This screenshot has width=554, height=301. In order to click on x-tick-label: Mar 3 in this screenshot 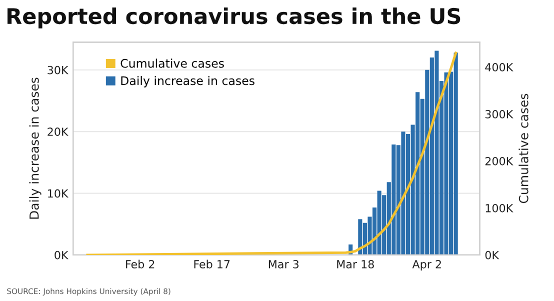, I will do `click(283, 264)`.